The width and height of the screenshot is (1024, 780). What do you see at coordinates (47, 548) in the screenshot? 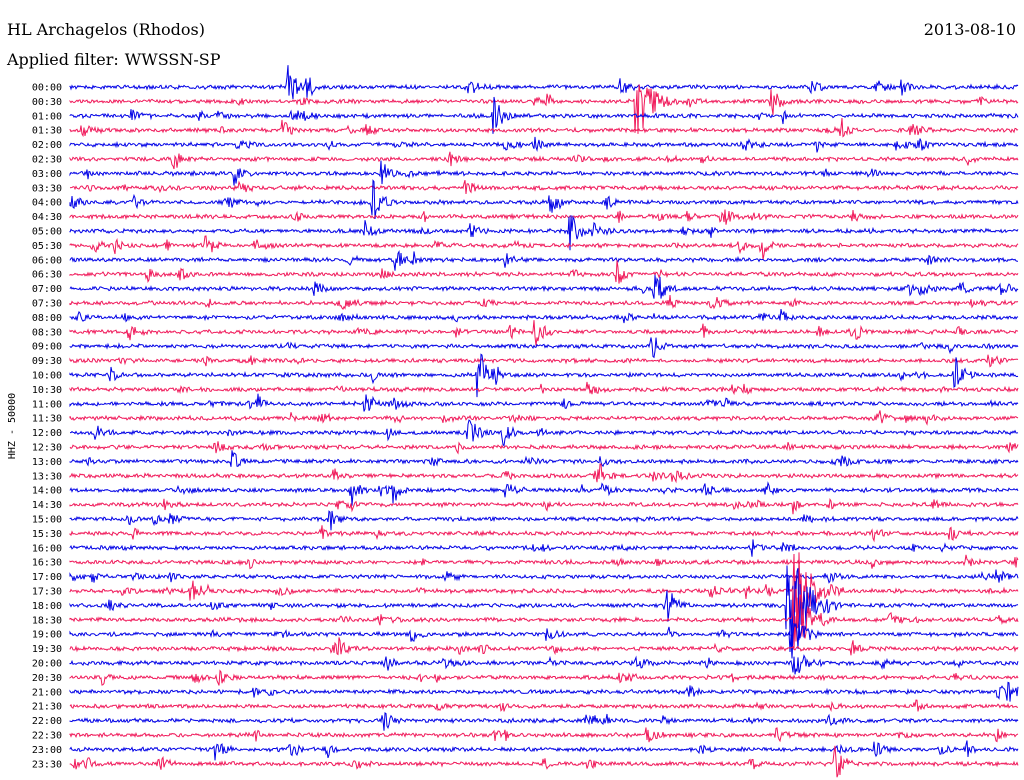
I see `row-time-label: 16:00` at bounding box center [47, 548].